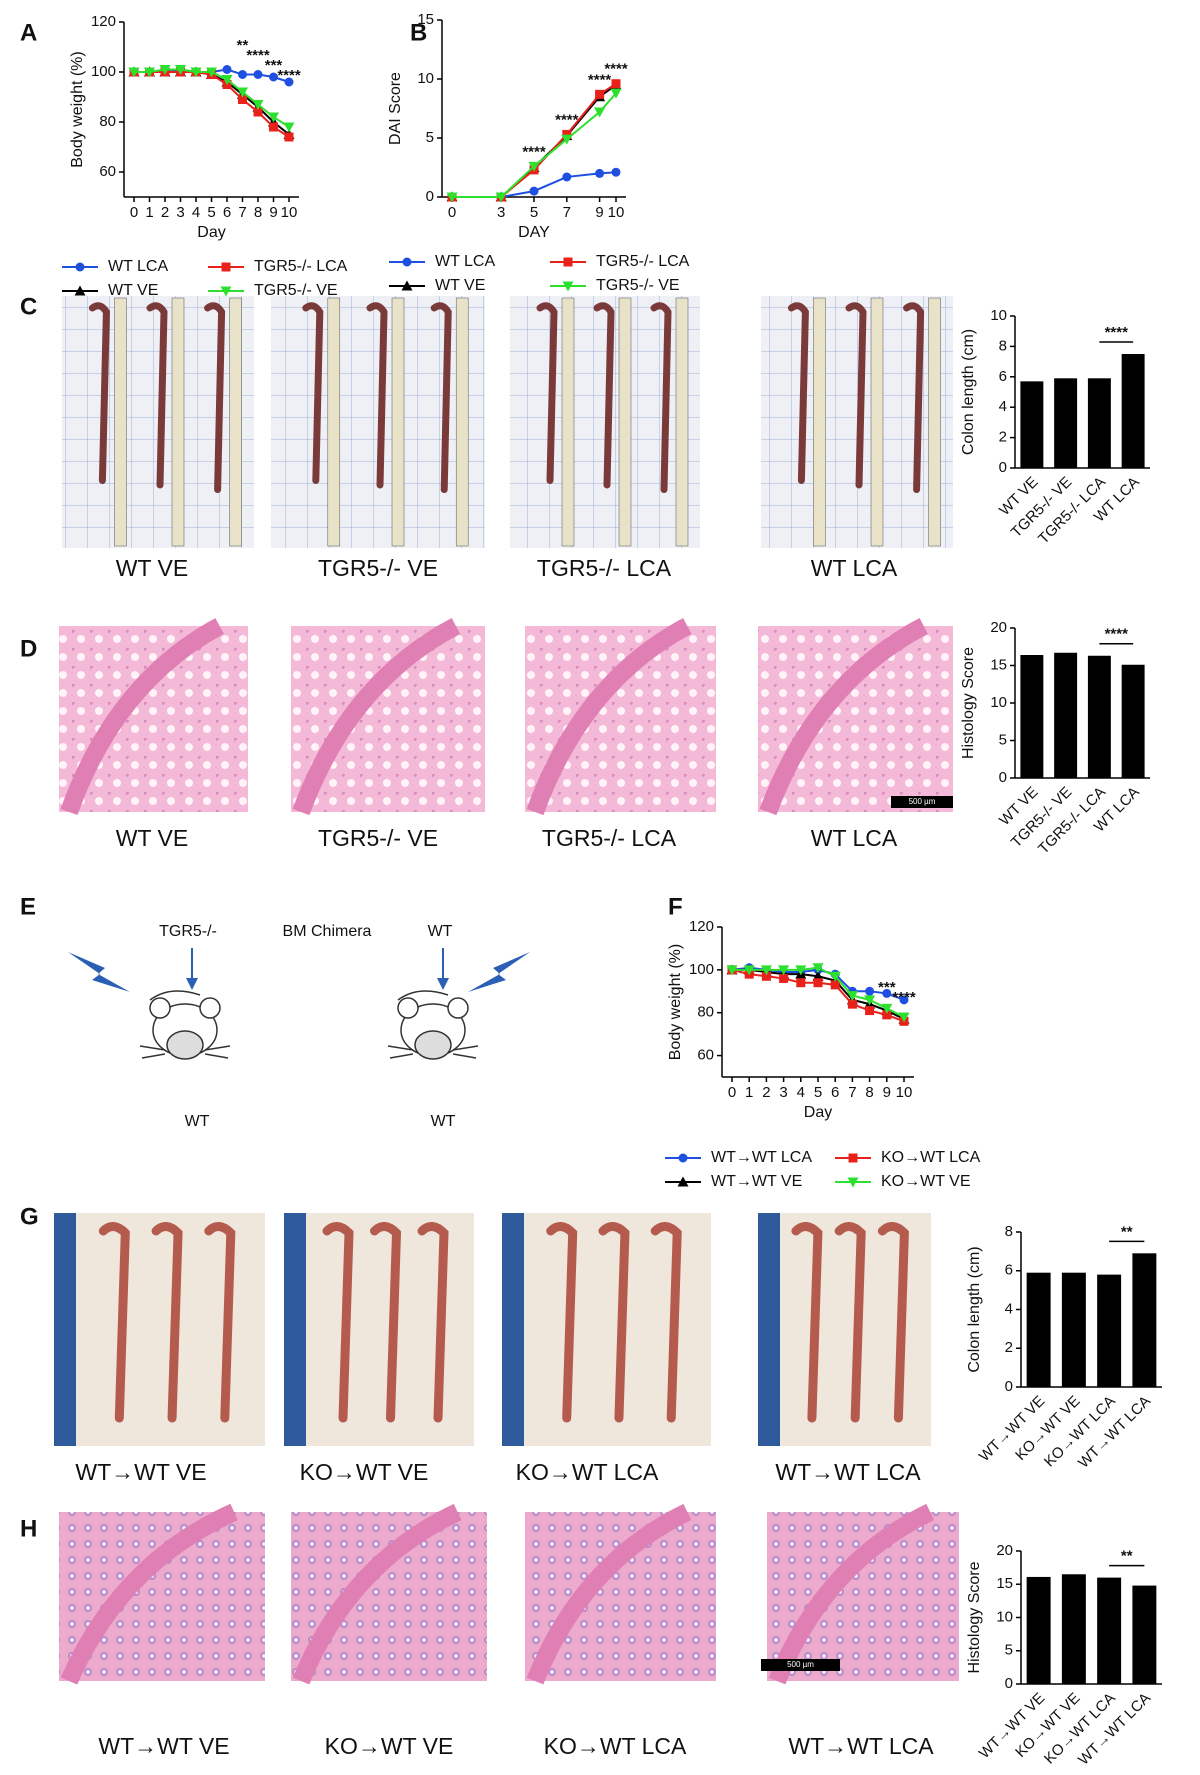 Image resolution: width=1200 pixels, height=1775 pixels. I want to click on photo, so click(162, 1596).